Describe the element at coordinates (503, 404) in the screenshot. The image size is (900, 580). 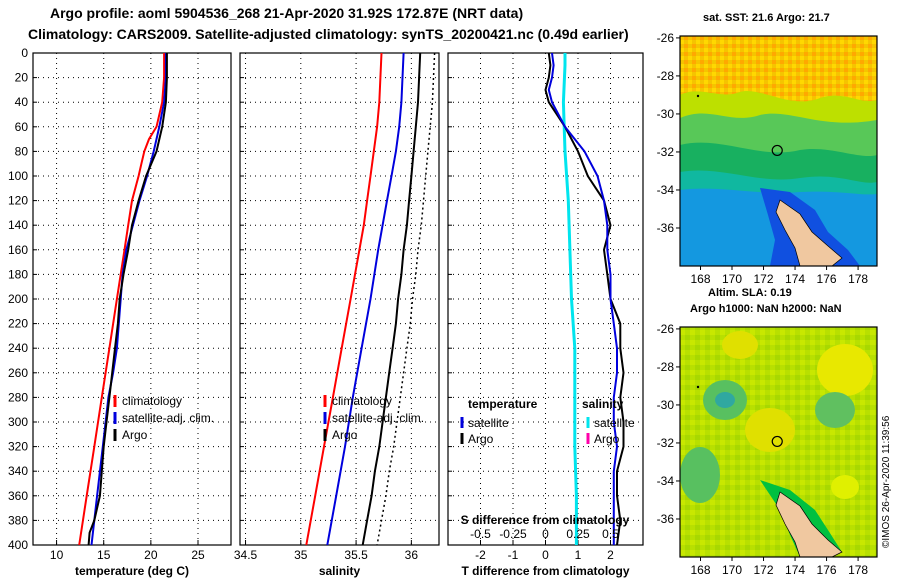
I see `legend-header-temperature: temperature` at that location.